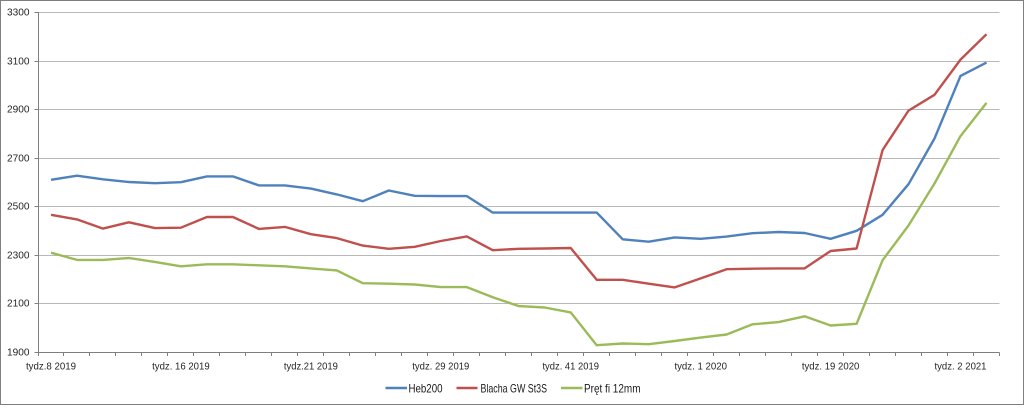  I want to click on svg-text: 2700, so click(18, 159).